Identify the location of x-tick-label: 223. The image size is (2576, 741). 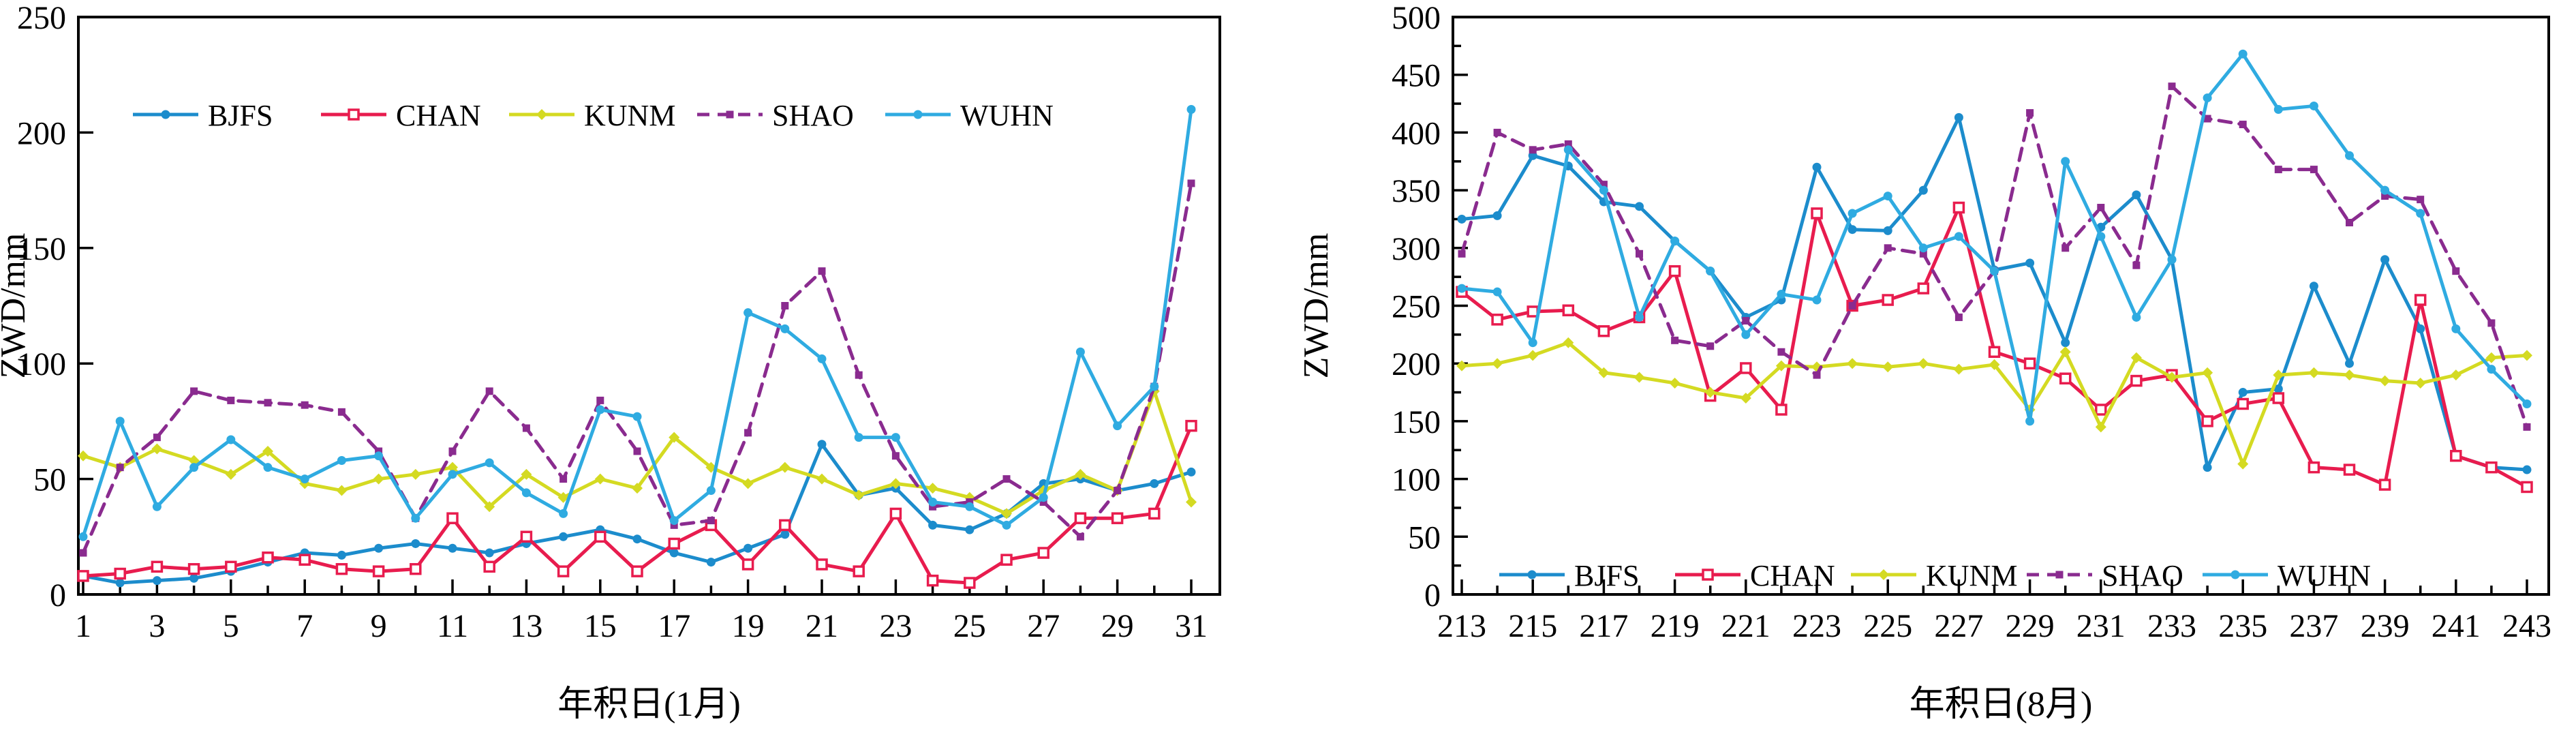
(1816, 626).